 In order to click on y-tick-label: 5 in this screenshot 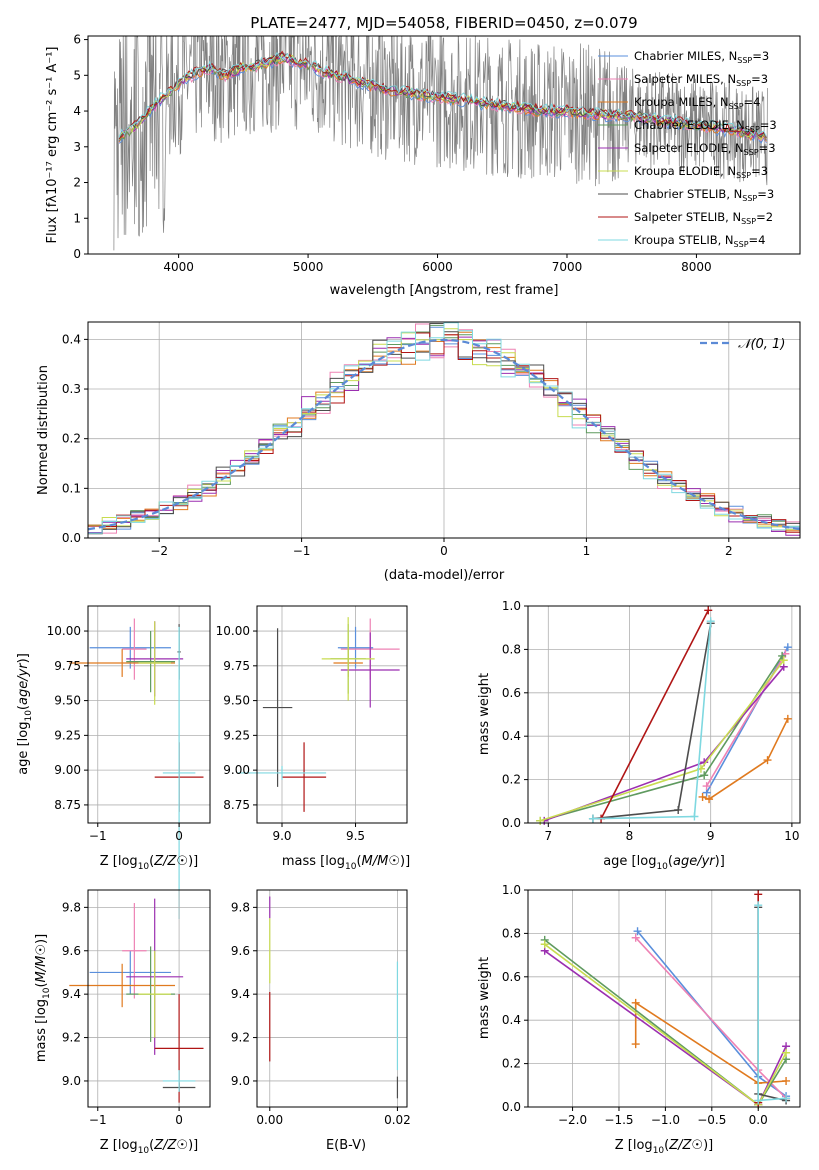, I will do `click(77, 75)`.